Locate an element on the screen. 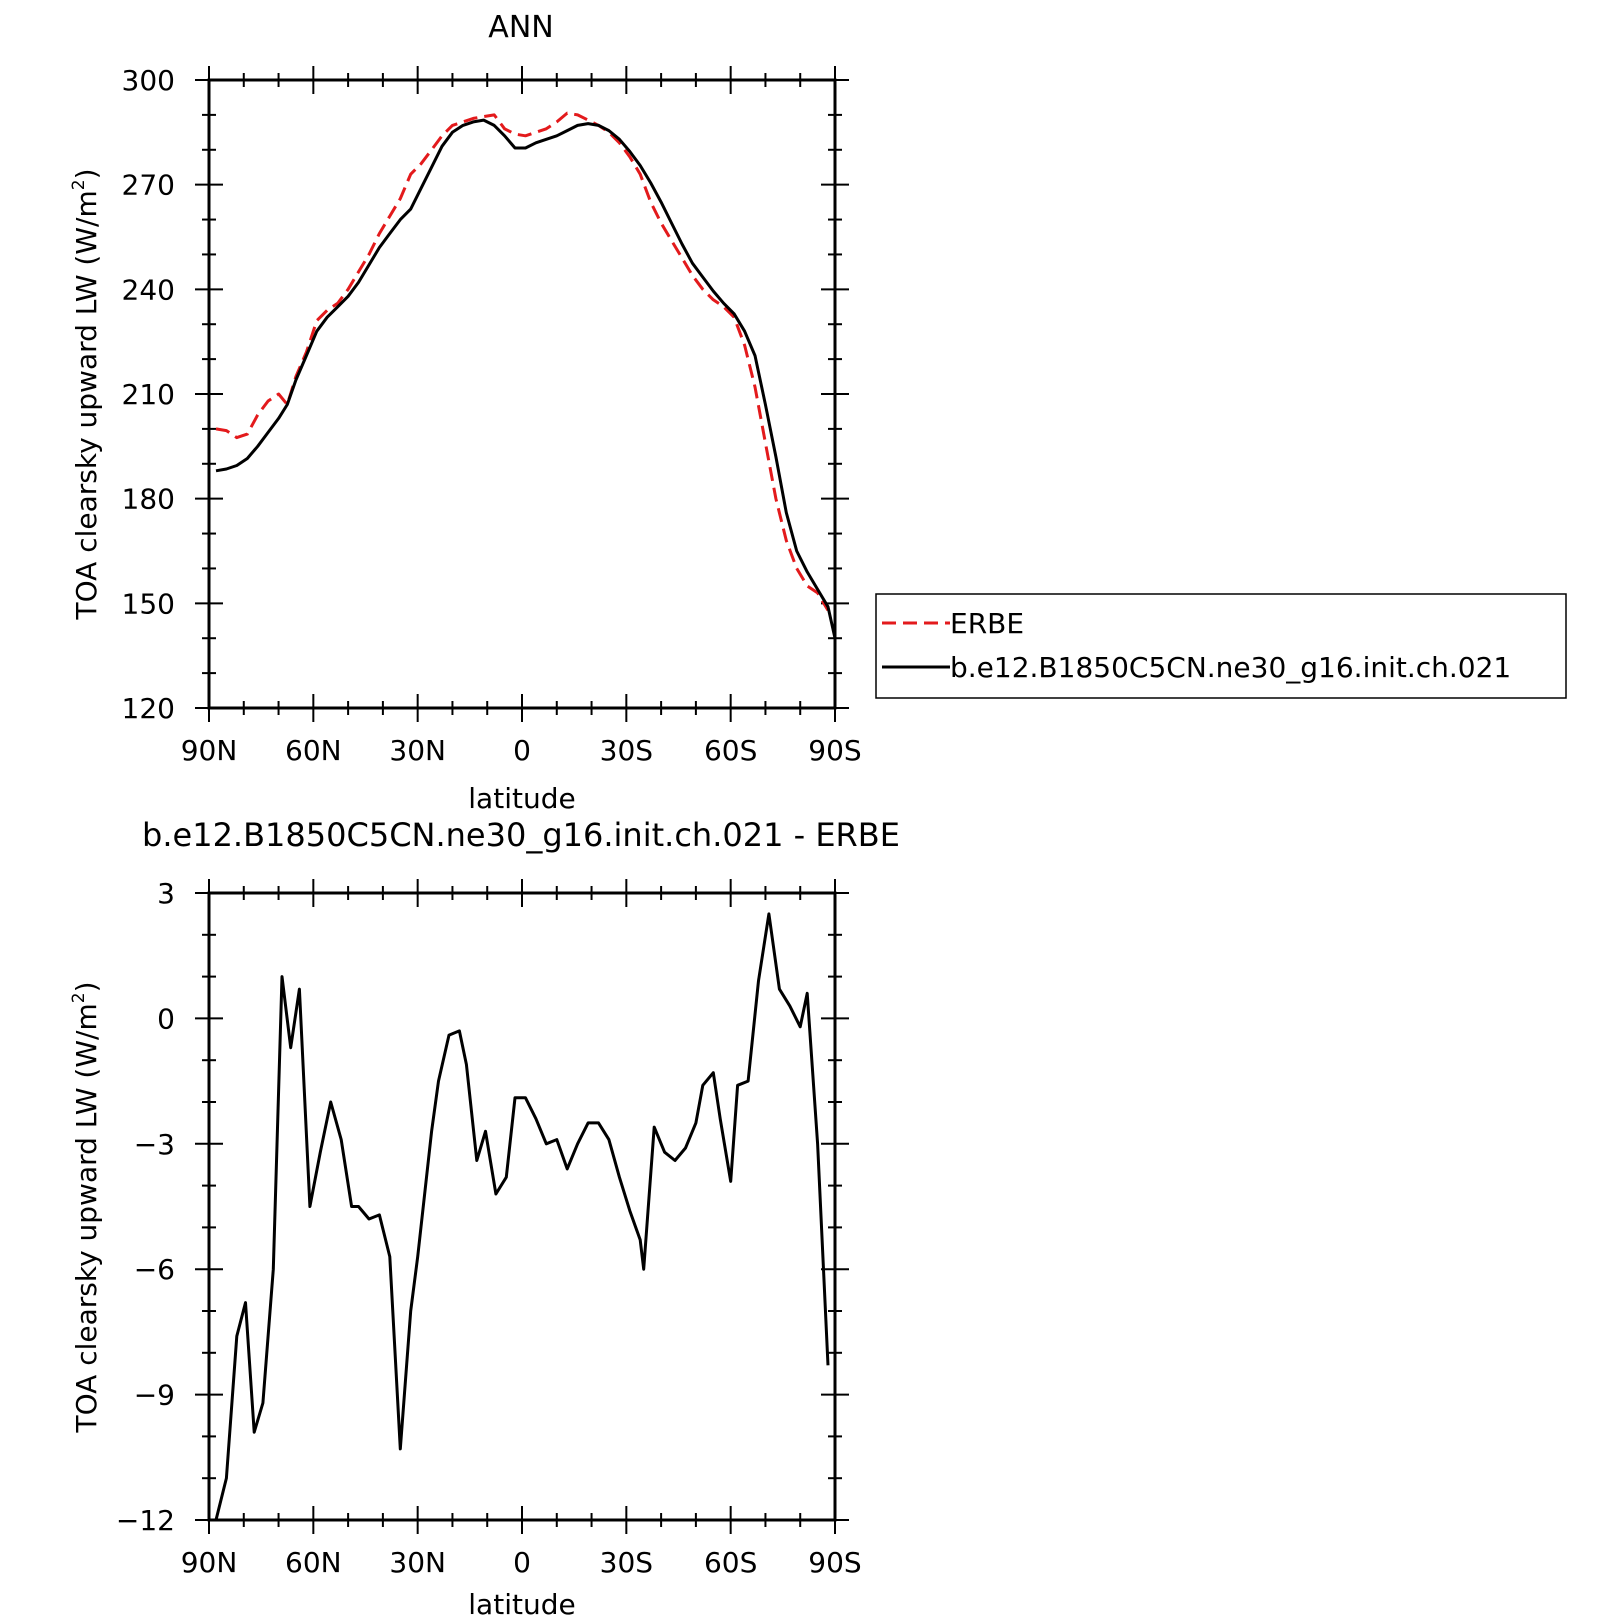 This screenshot has width=1620, height=1619. top-y-tick-label: 180 is located at coordinates (148, 499).